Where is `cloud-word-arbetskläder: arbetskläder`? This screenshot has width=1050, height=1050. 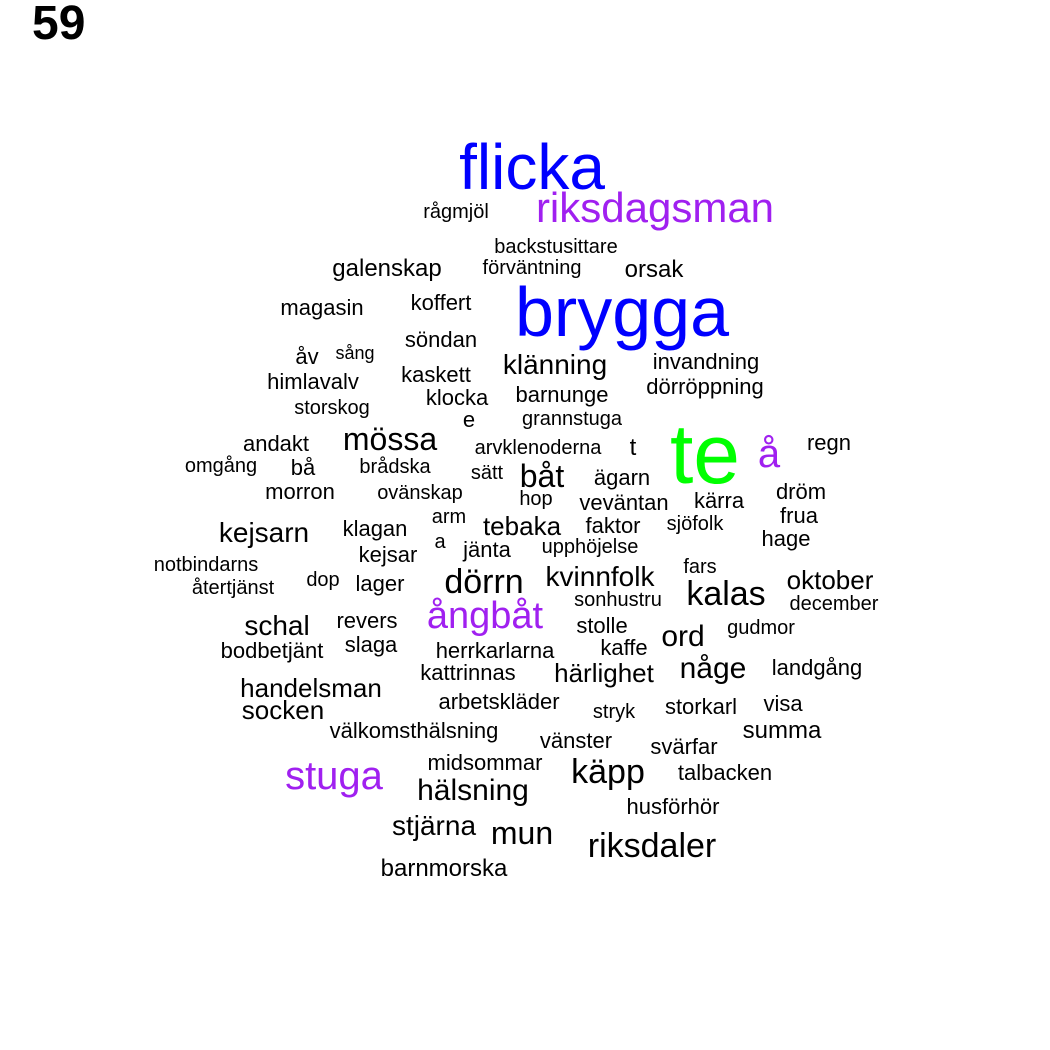 cloud-word-arbetskläder: arbetskläder is located at coordinates (499, 701).